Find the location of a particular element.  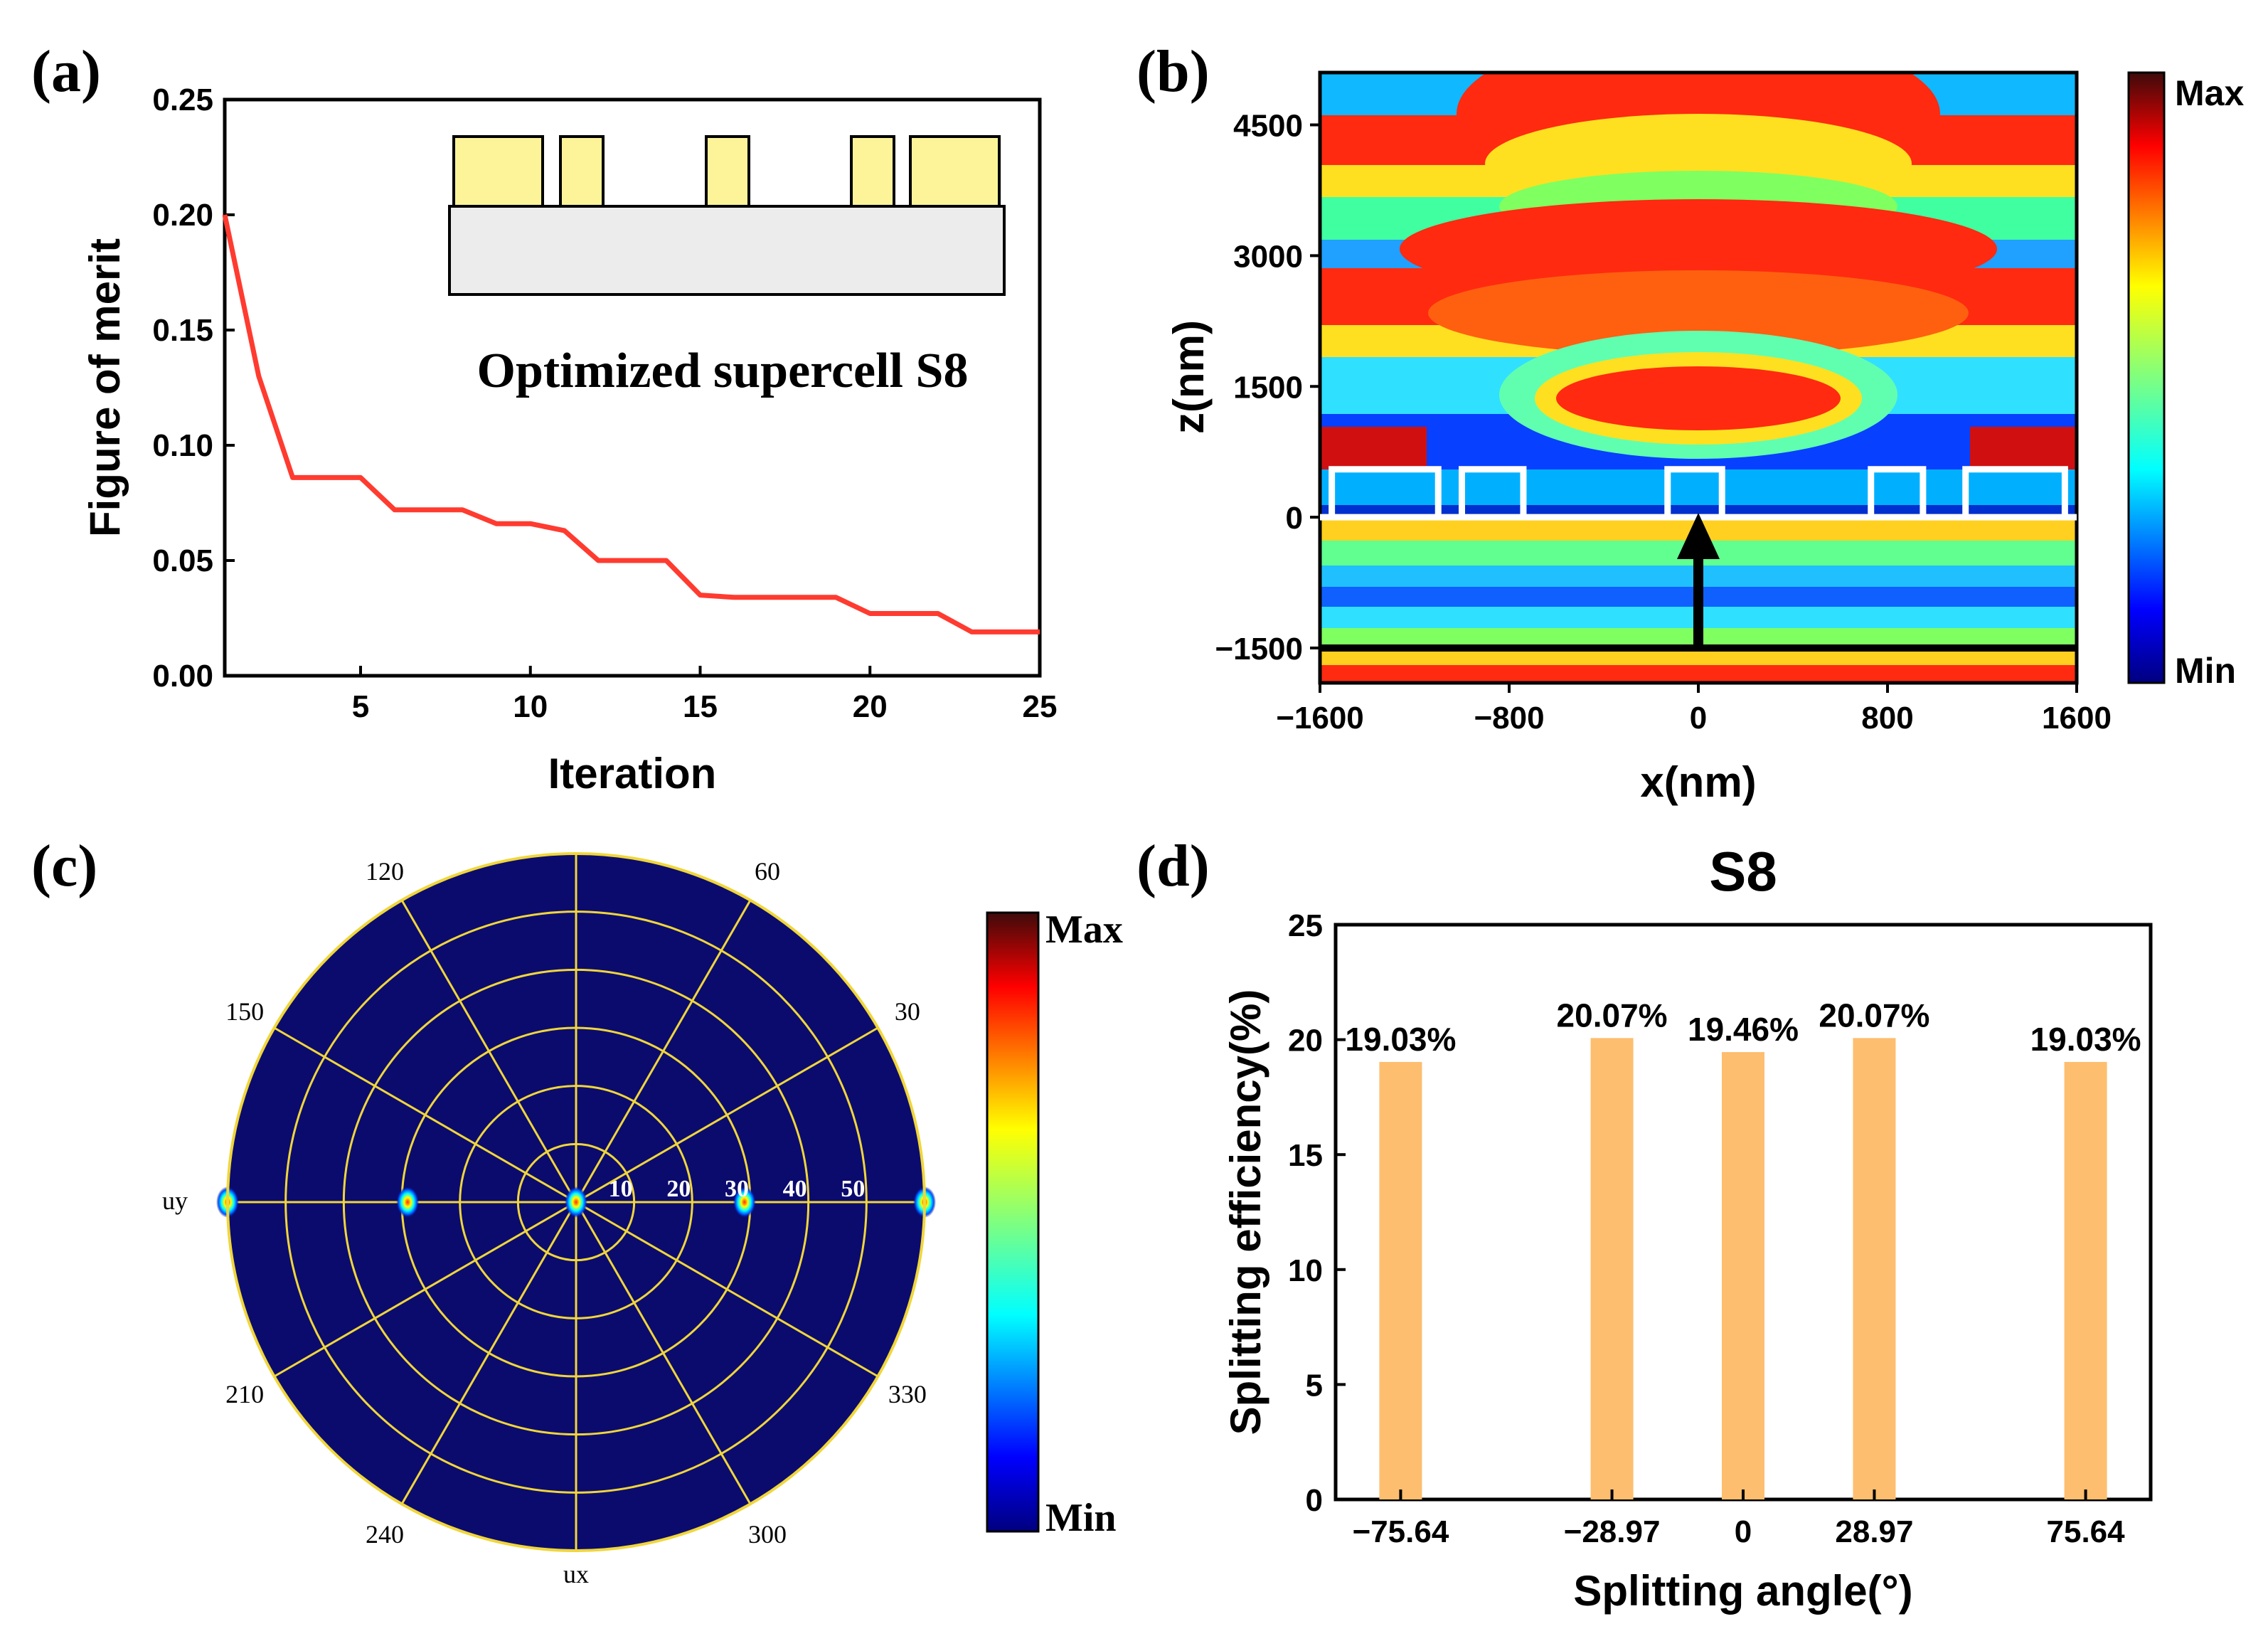

b-x-tick-label: 0 is located at coordinates (1698, 718).